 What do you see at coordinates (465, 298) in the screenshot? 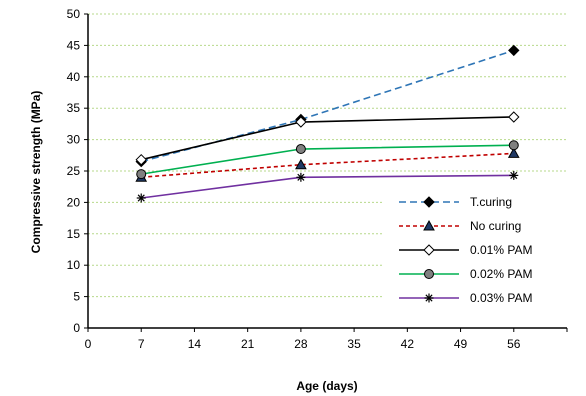
I see `legend-item: 0.03% PAM` at bounding box center [465, 298].